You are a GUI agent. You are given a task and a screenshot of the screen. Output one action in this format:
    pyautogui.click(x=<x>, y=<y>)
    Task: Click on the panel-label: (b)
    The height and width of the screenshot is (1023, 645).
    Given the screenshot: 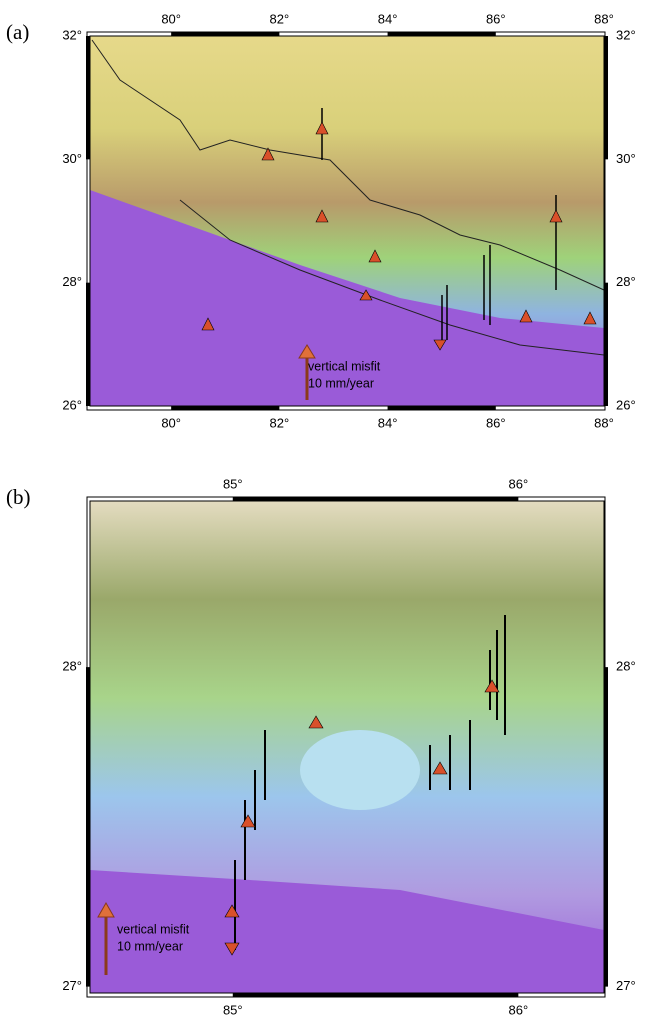 What is the action you would take?
    pyautogui.click(x=18, y=497)
    